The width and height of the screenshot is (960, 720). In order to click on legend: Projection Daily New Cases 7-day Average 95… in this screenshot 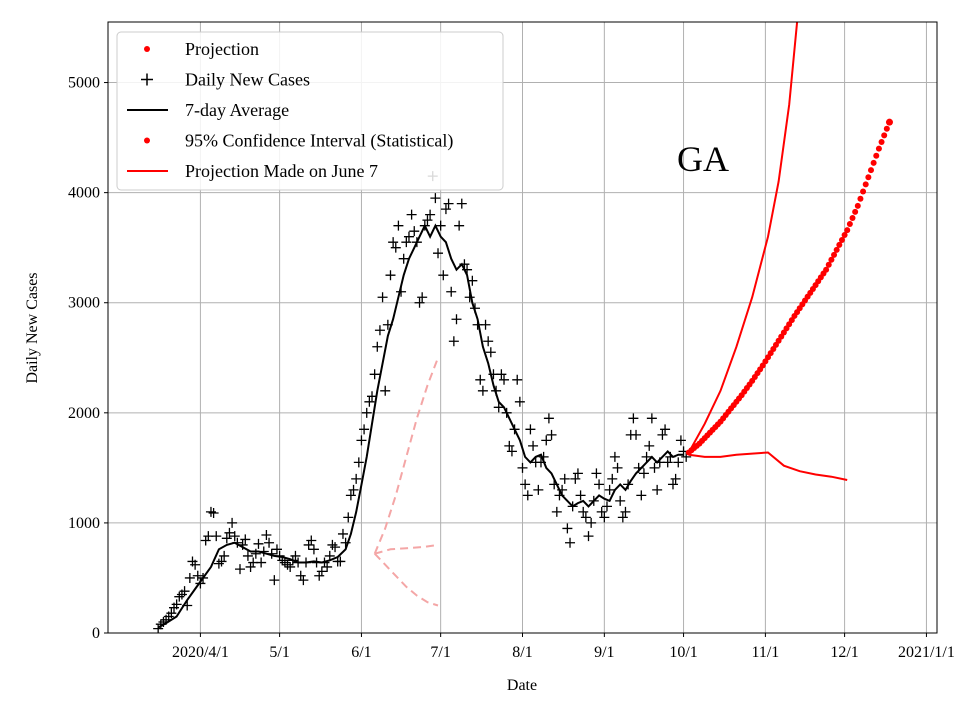, I will do `click(310, 111)`.